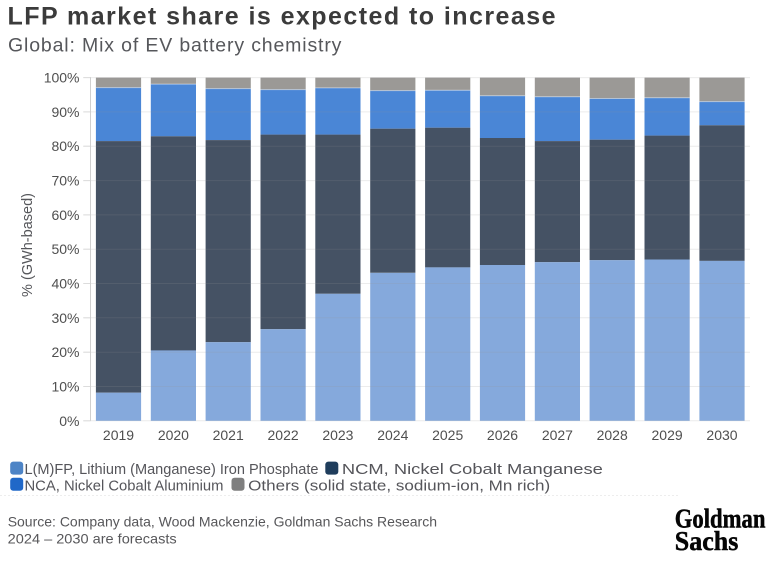 This screenshot has height=561, width=776. What do you see at coordinates (612, 435) in the screenshot?
I see `svg-text: 2028` at bounding box center [612, 435].